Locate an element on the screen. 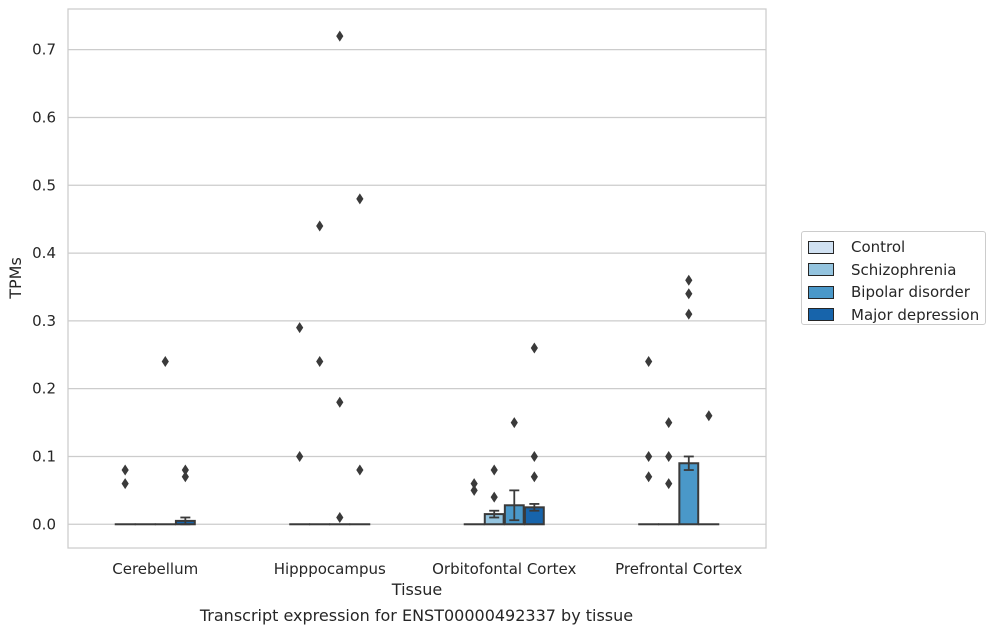  legend-item-bipolar-disorder: Bipolar disorder is located at coordinates (896, 292).